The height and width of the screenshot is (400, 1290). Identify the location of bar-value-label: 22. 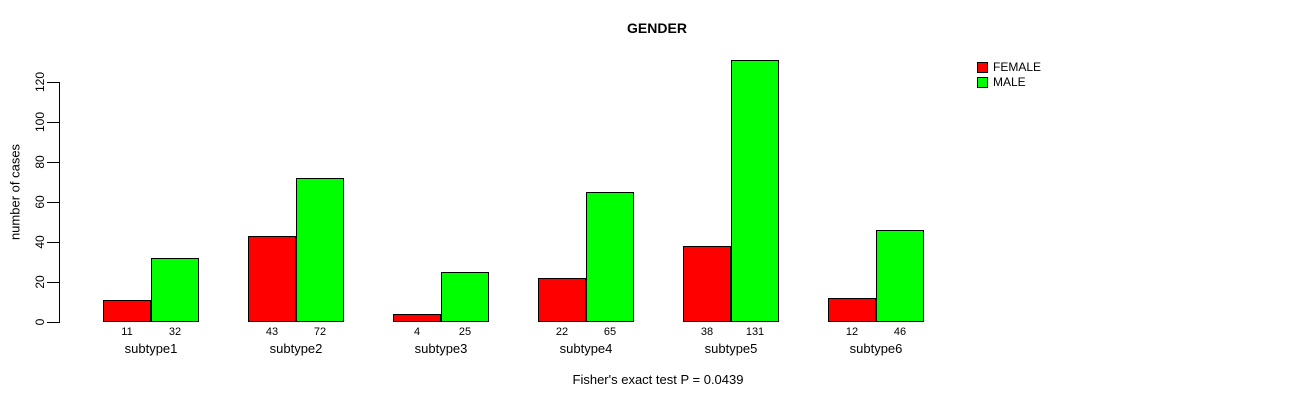
(562, 332).